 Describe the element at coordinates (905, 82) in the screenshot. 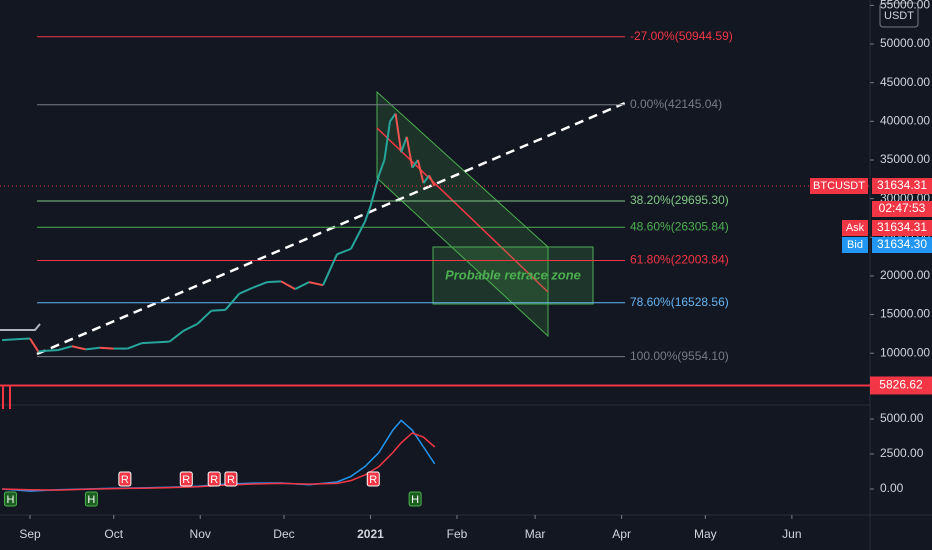

I see `y-tick-label: 45000.00` at that location.